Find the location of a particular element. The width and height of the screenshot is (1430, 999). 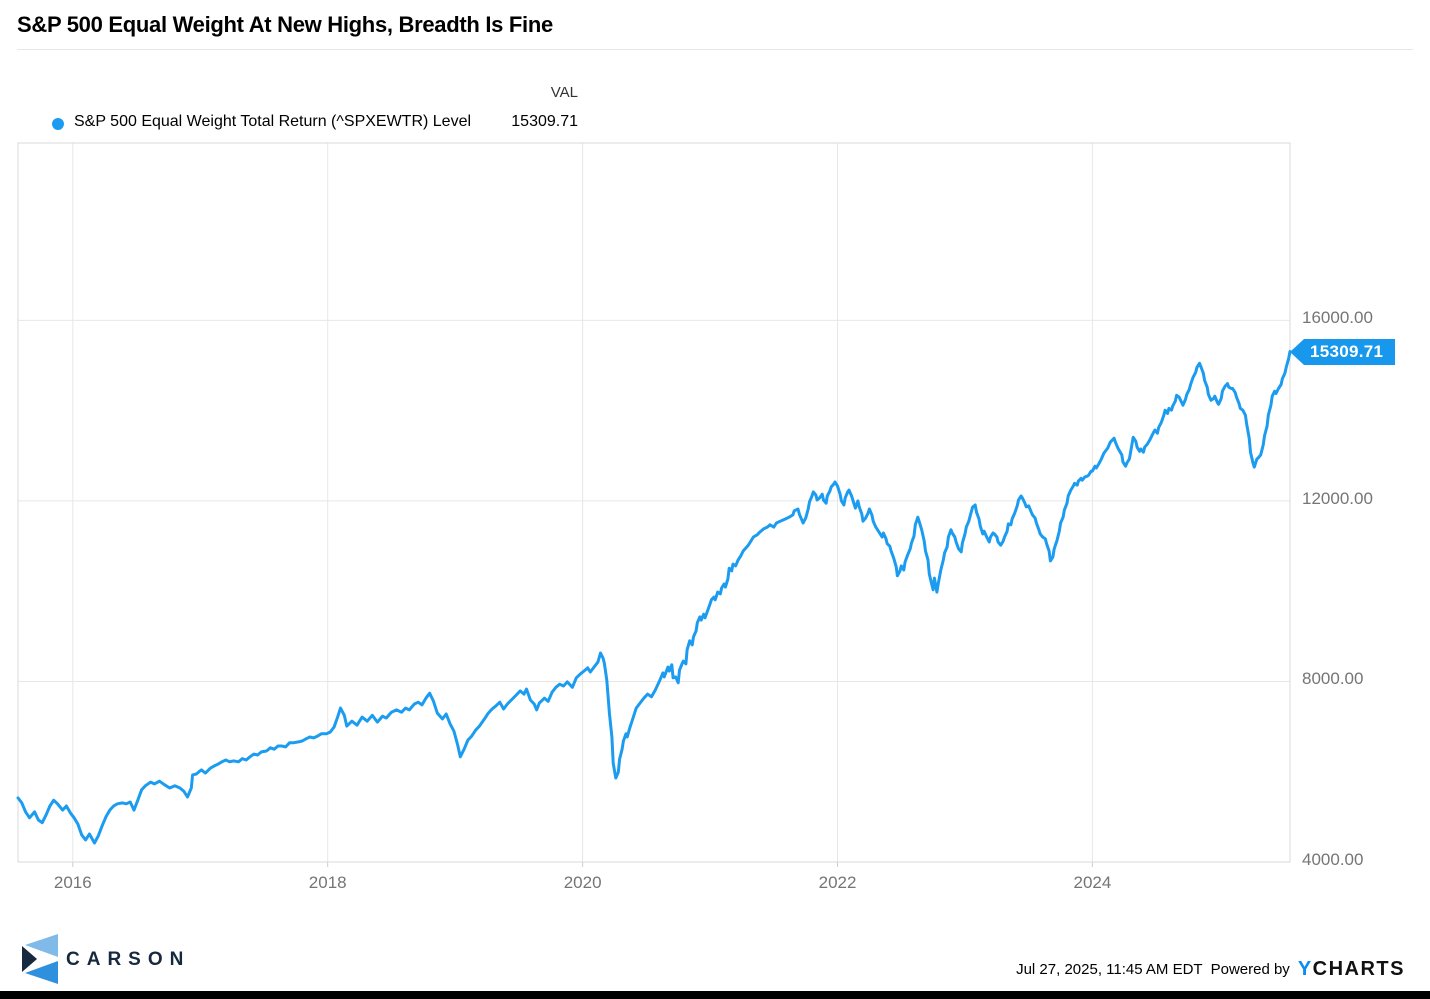

bottom-black-bar is located at coordinates (715, 995).